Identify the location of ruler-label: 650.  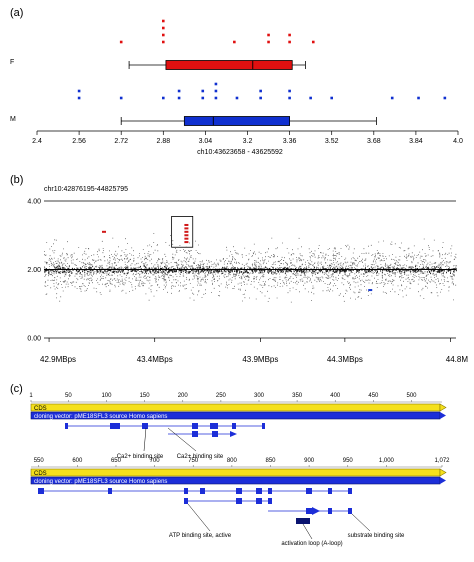
(116, 461).